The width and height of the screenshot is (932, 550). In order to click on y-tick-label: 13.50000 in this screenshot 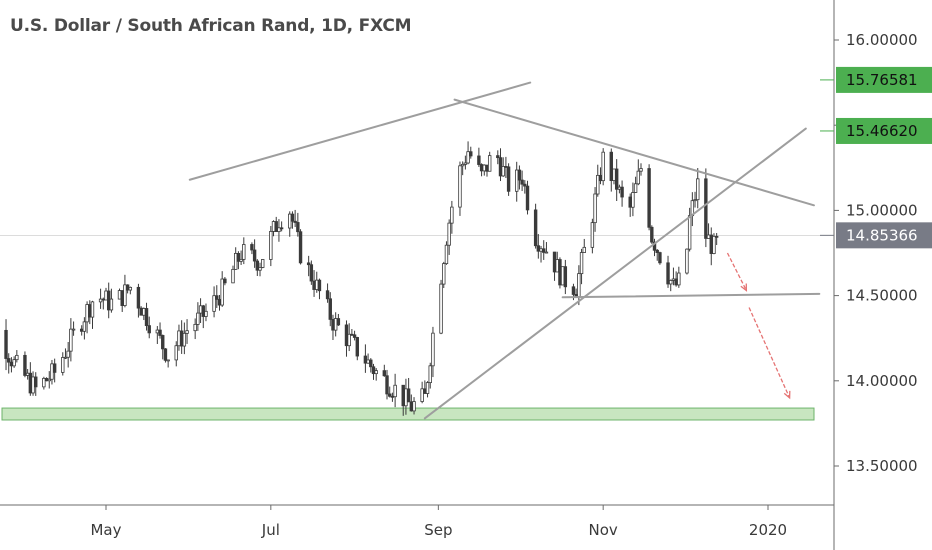, I will do `click(882, 466)`.